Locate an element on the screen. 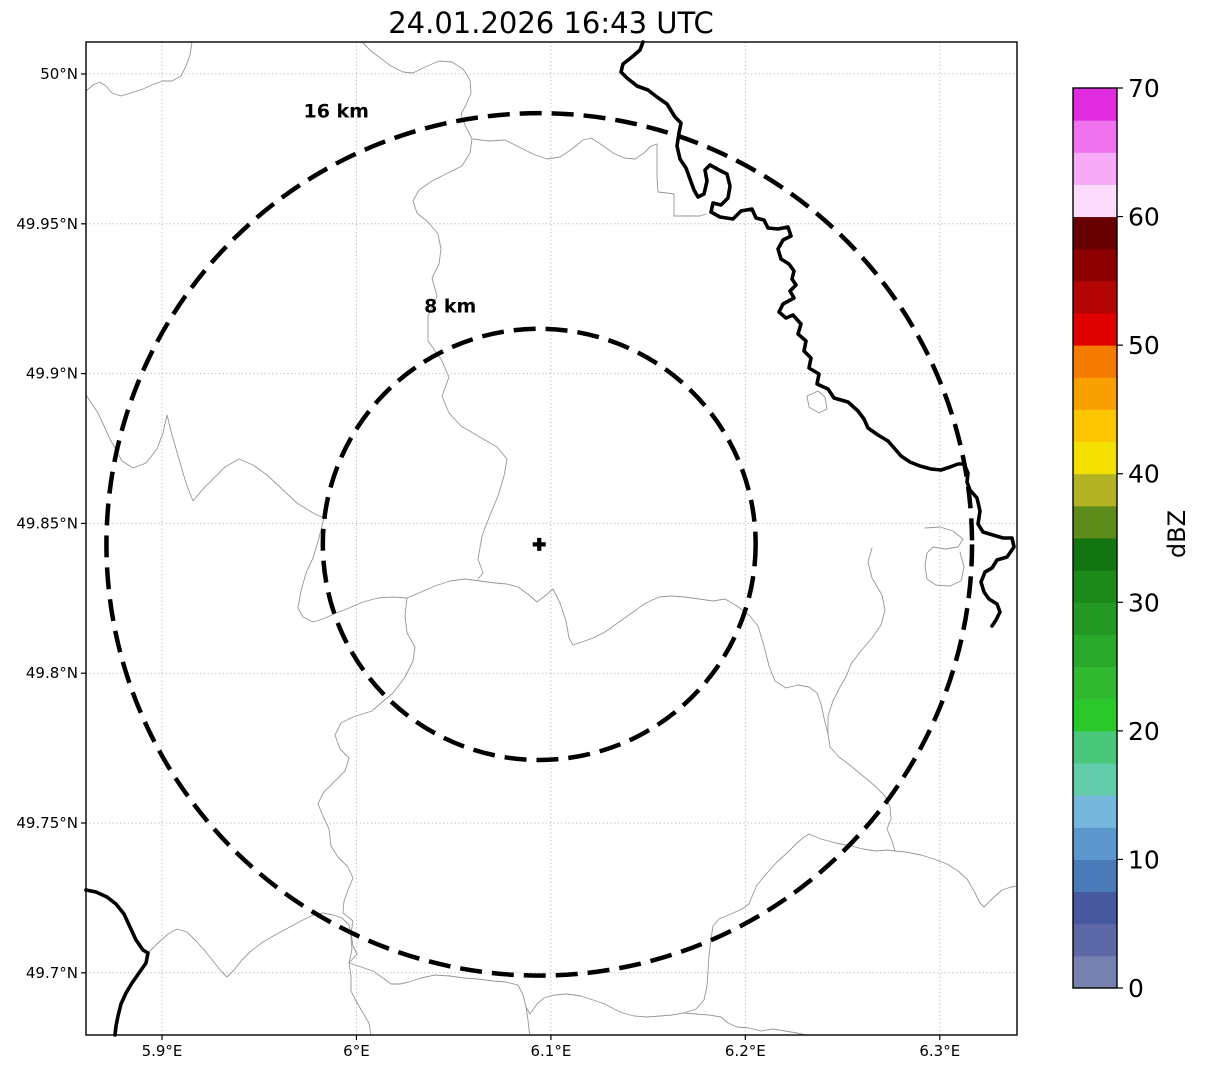 The image size is (1207, 1069). y-tick-label: 49.8°N is located at coordinates (52, 673).